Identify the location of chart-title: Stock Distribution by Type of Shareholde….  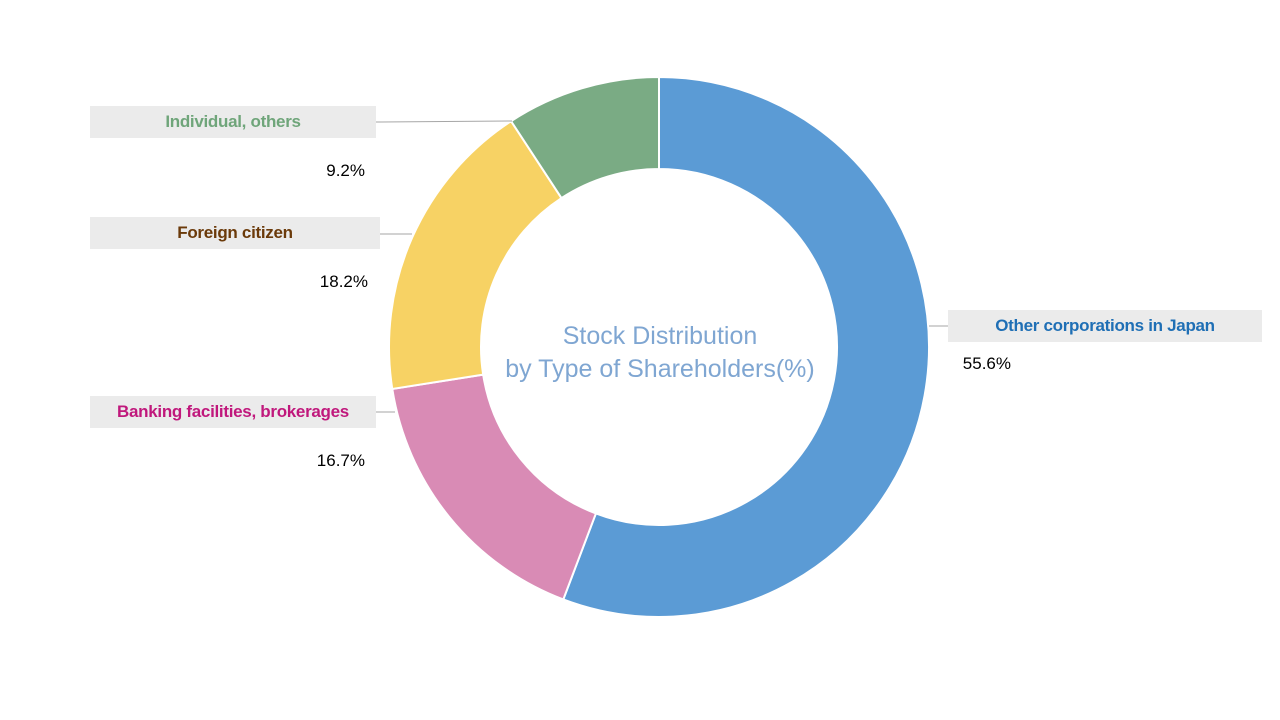
(660, 353).